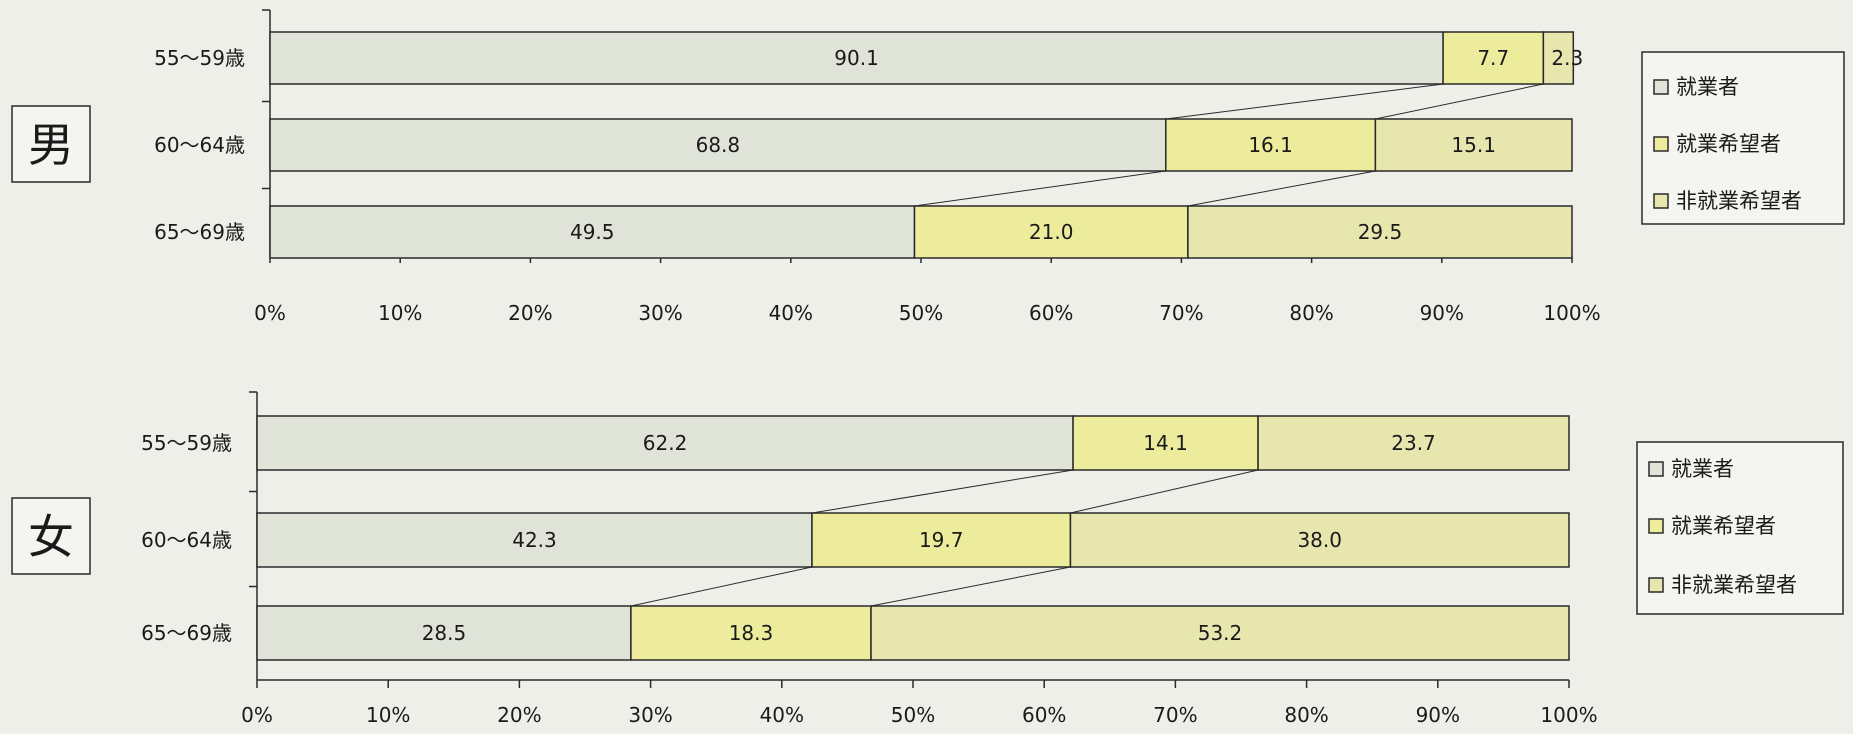 The image size is (1853, 734). I want to click on data-label: 49.5, so click(592, 232).